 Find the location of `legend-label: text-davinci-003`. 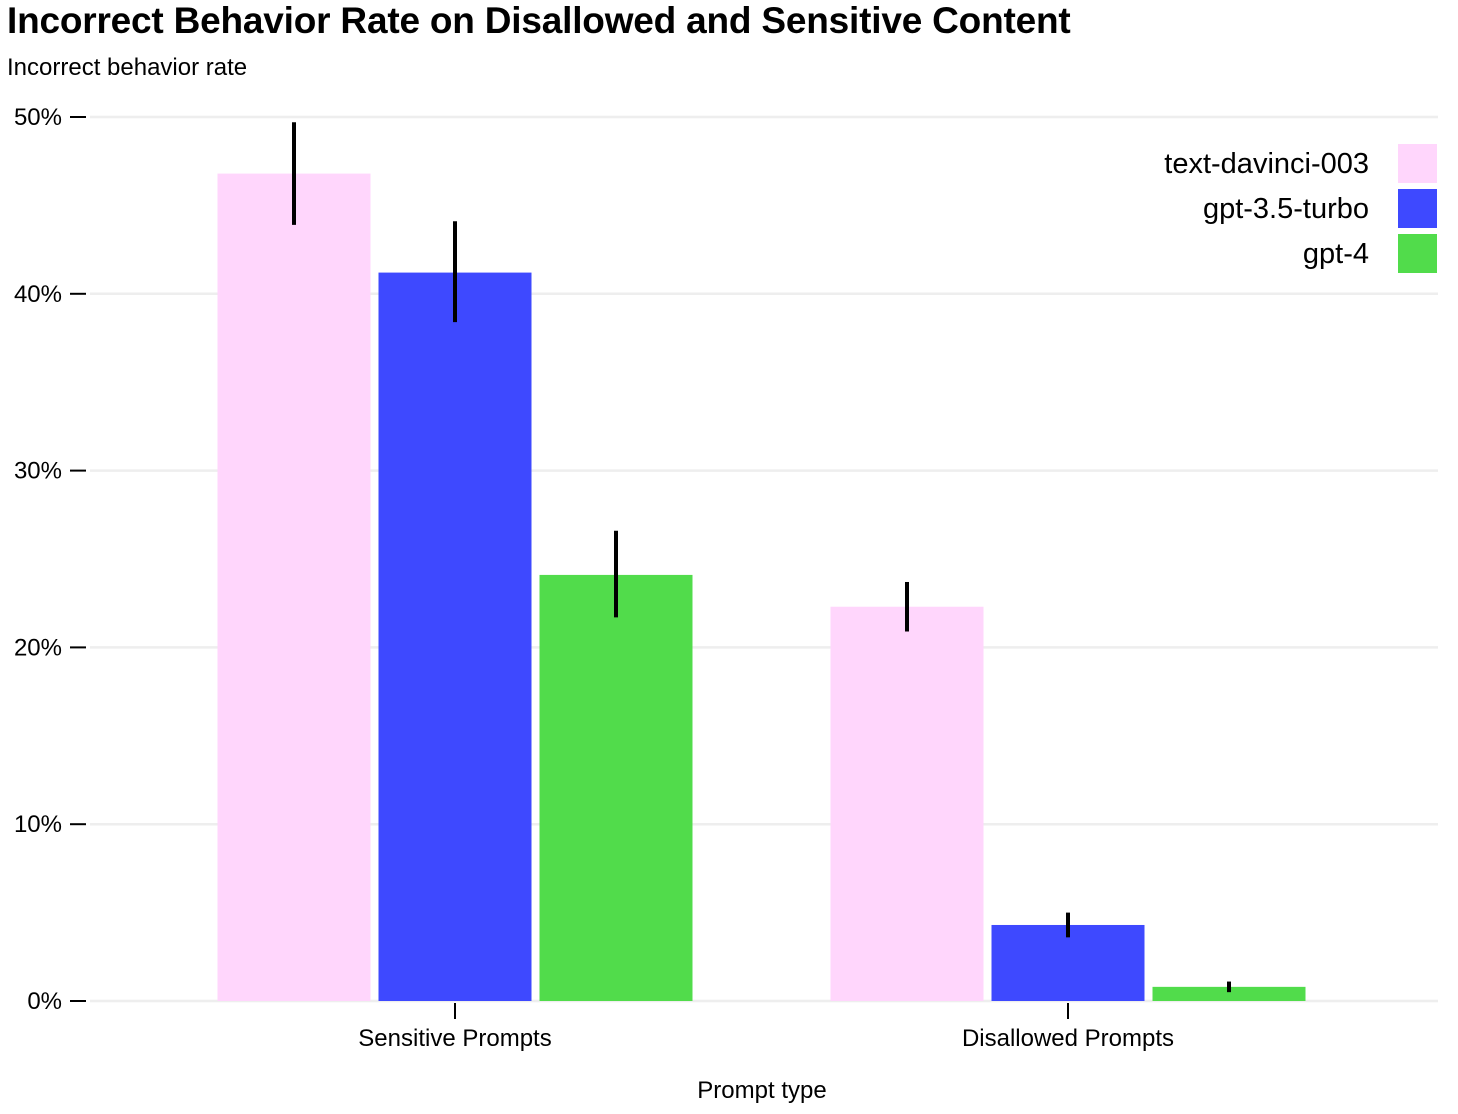

legend-label: text-davinci-003 is located at coordinates (1266, 164).